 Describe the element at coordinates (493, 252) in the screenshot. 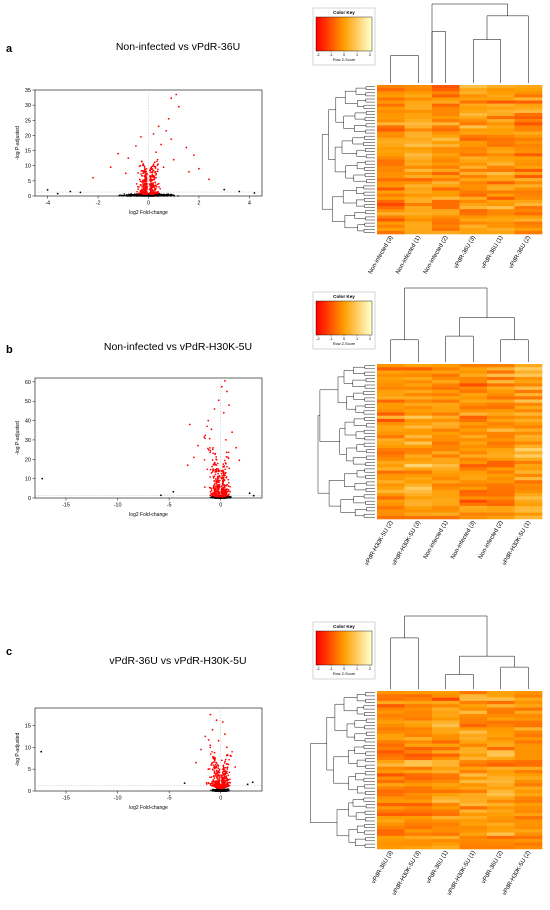

I see `column-label: vPdR-36U (1)` at that location.